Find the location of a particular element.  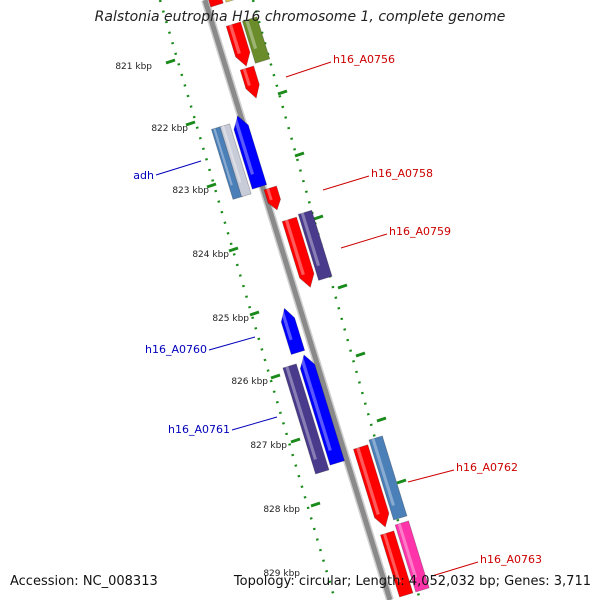

gene-feature-h16-a0761-body is located at coordinates (306, 419).